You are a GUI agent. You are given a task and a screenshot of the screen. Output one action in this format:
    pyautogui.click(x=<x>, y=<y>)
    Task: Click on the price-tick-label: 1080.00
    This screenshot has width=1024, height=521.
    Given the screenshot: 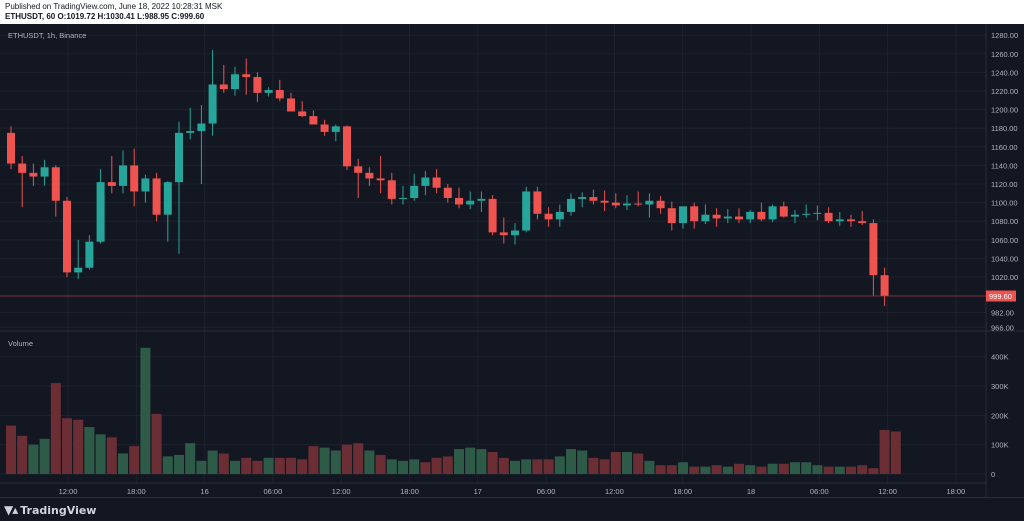 What is the action you would take?
    pyautogui.click(x=1004, y=221)
    